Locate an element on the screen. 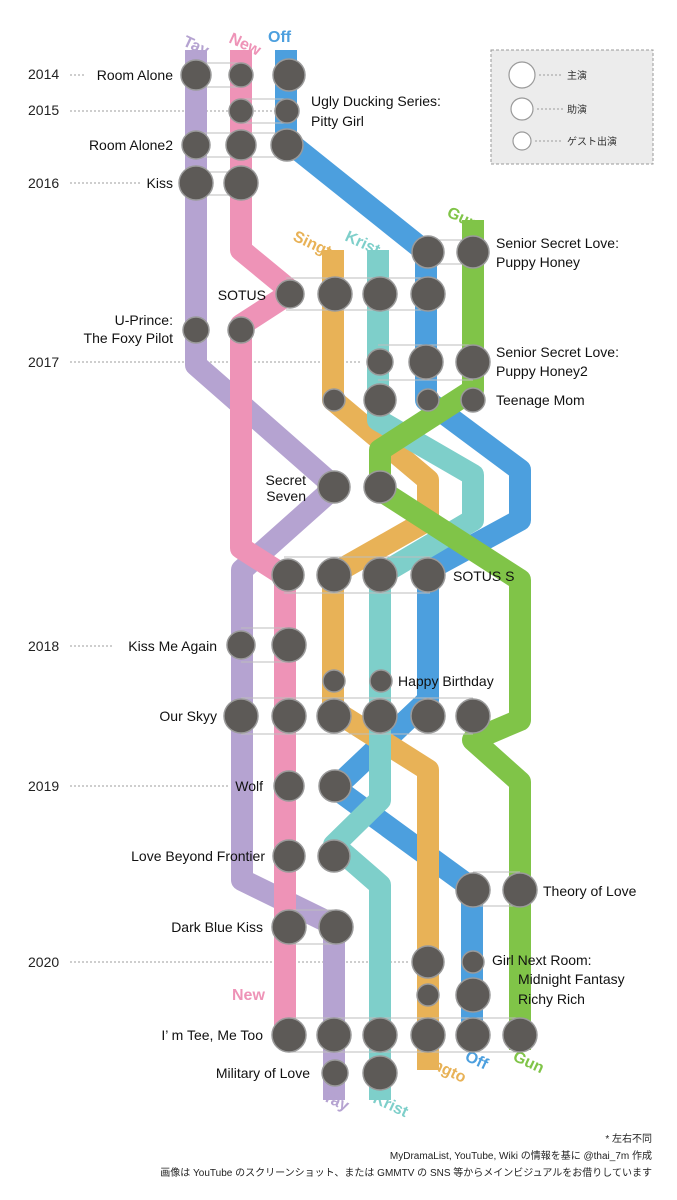 The width and height of the screenshot is (677, 1200). portrait-wolf-new is located at coordinates (289, 786).